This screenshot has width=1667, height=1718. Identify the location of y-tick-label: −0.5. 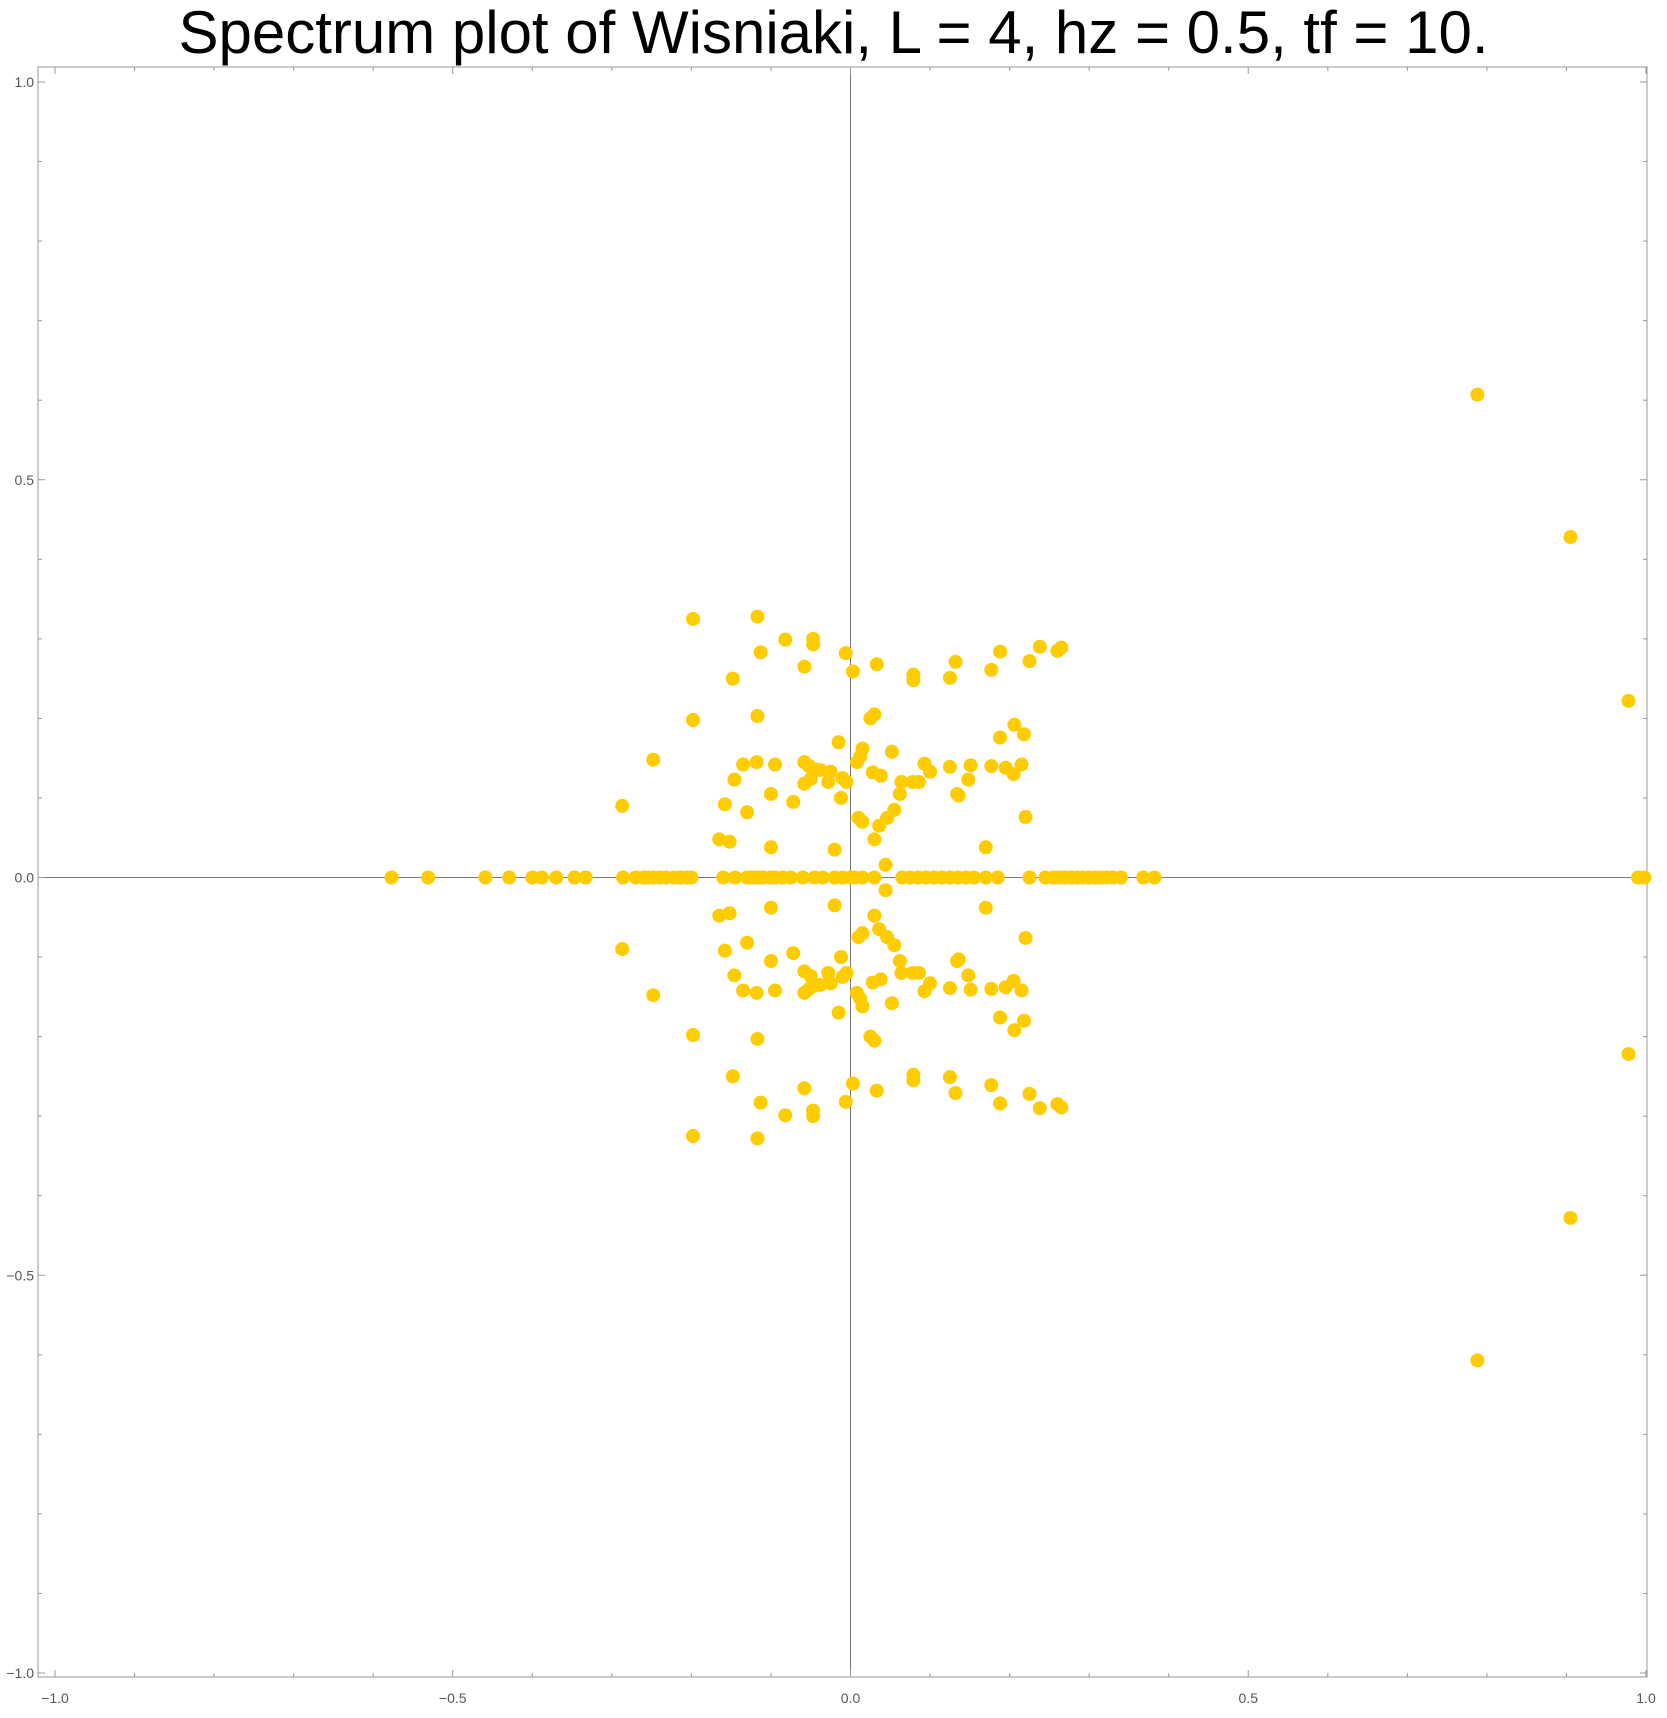
(20, 1275).